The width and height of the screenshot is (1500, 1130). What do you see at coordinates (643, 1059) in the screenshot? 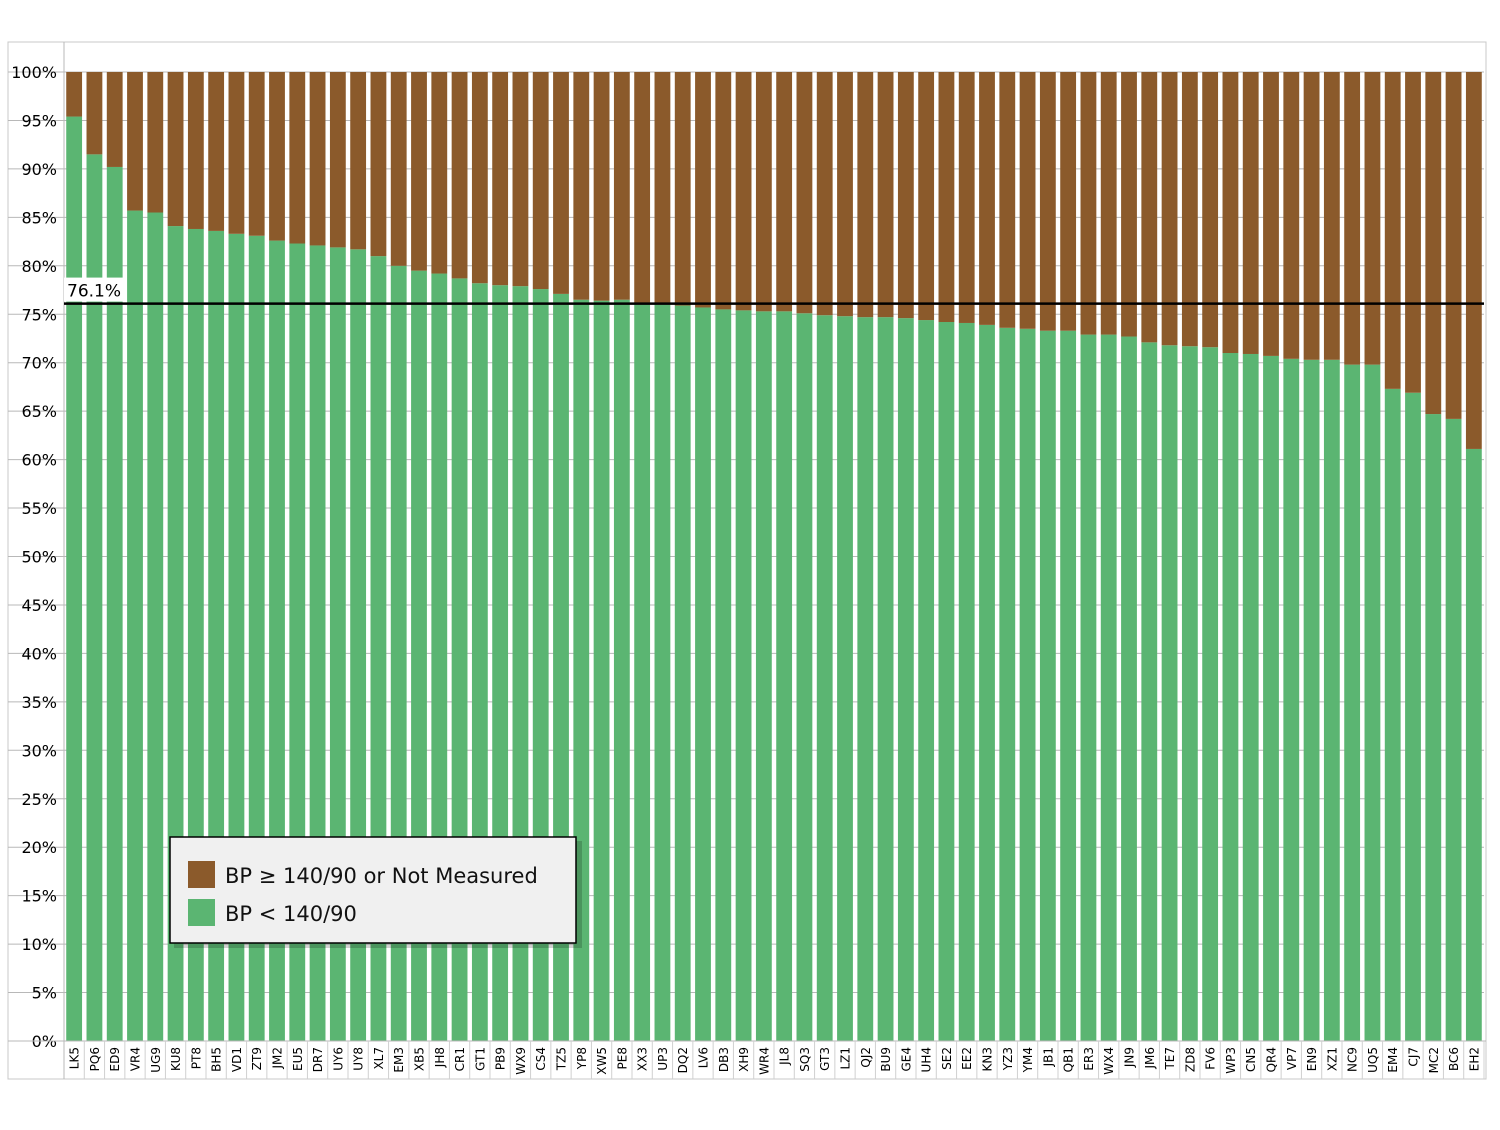
I see `x-tick-label: XX3` at bounding box center [643, 1059].